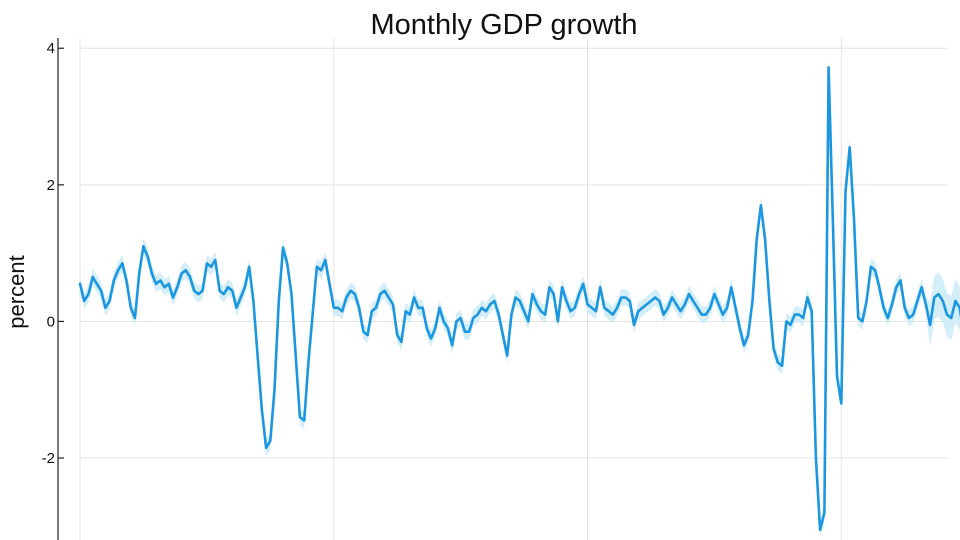 The width and height of the screenshot is (960, 540). What do you see at coordinates (48, 458) in the screenshot?
I see `y-tick-label: -2` at bounding box center [48, 458].